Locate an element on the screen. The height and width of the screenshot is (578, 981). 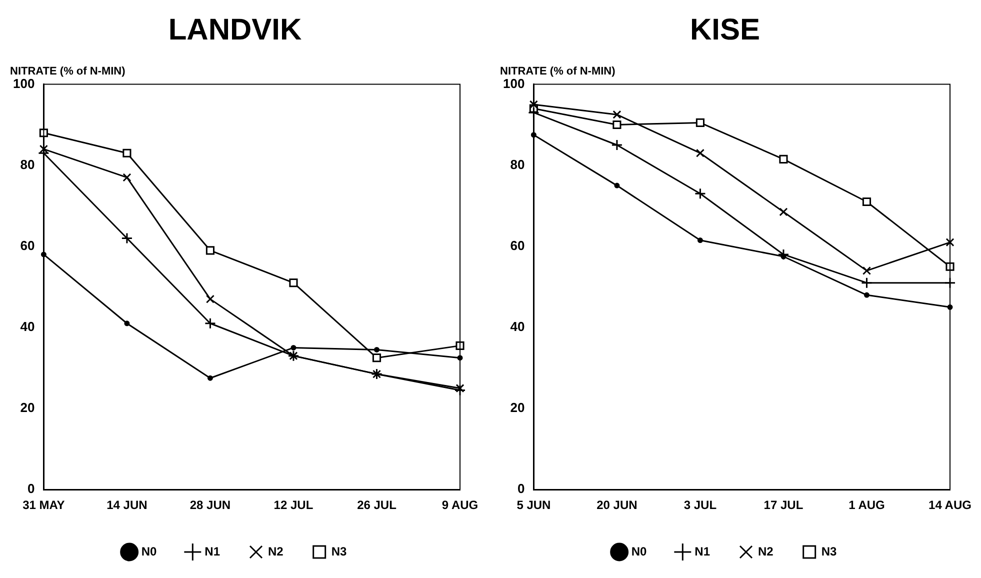
x-tick-label: 5 JUN is located at coordinates (533, 505).